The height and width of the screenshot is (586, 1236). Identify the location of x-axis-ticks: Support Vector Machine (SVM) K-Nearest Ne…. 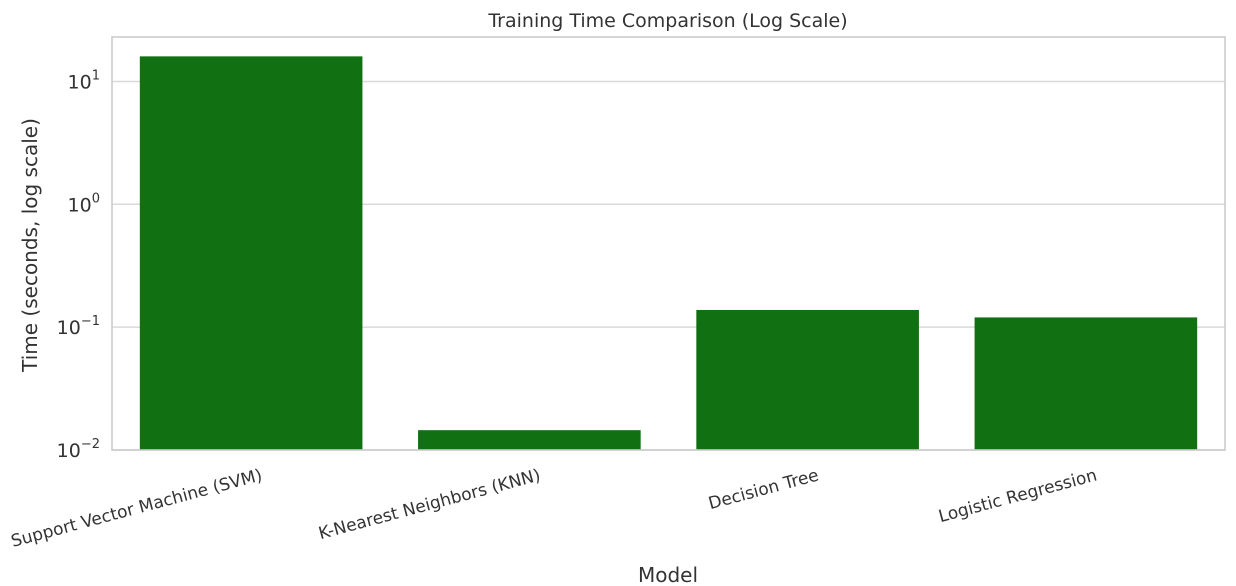
(554, 509).